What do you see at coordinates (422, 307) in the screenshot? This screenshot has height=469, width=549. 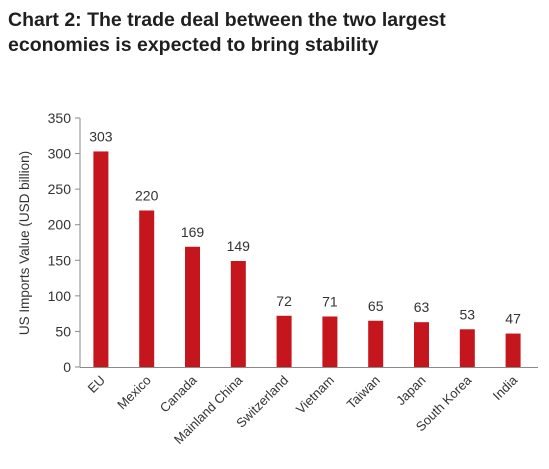 I see `data-label: 63` at bounding box center [422, 307].